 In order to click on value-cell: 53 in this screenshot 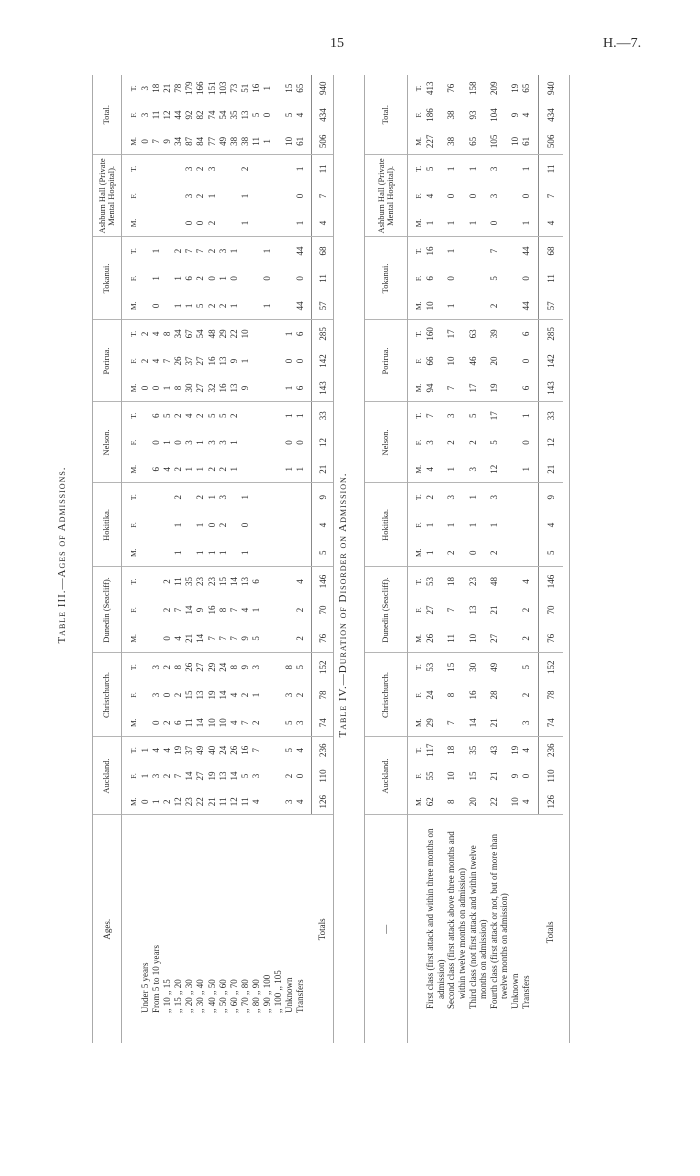, I will do `click(430, 582)`.